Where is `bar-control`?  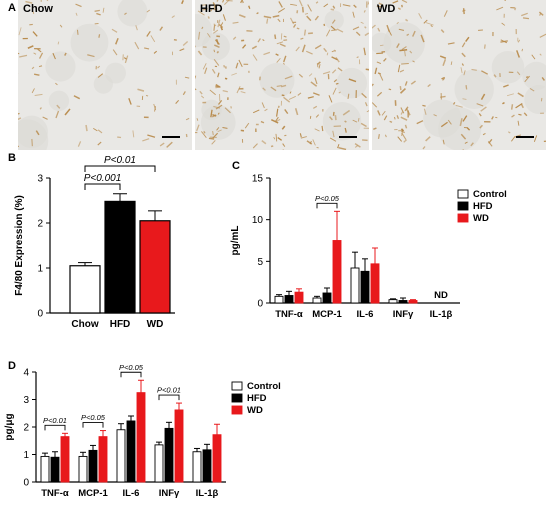 bar-control is located at coordinates (121, 456).